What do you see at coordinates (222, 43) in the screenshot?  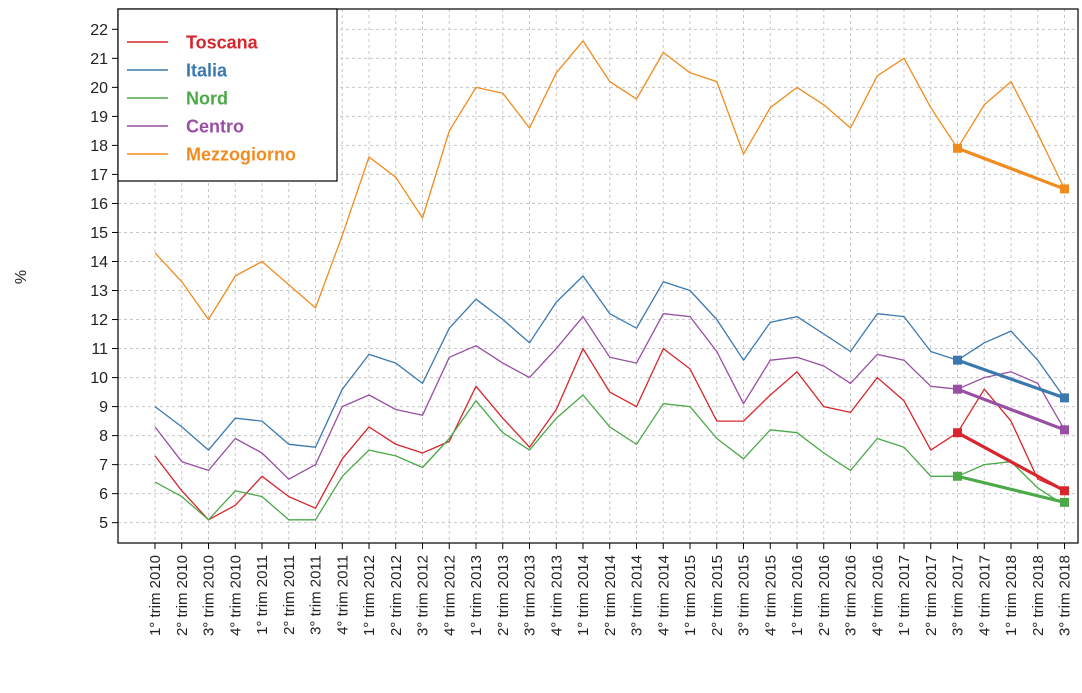 I see `legend-entry: Toscana` at bounding box center [222, 43].